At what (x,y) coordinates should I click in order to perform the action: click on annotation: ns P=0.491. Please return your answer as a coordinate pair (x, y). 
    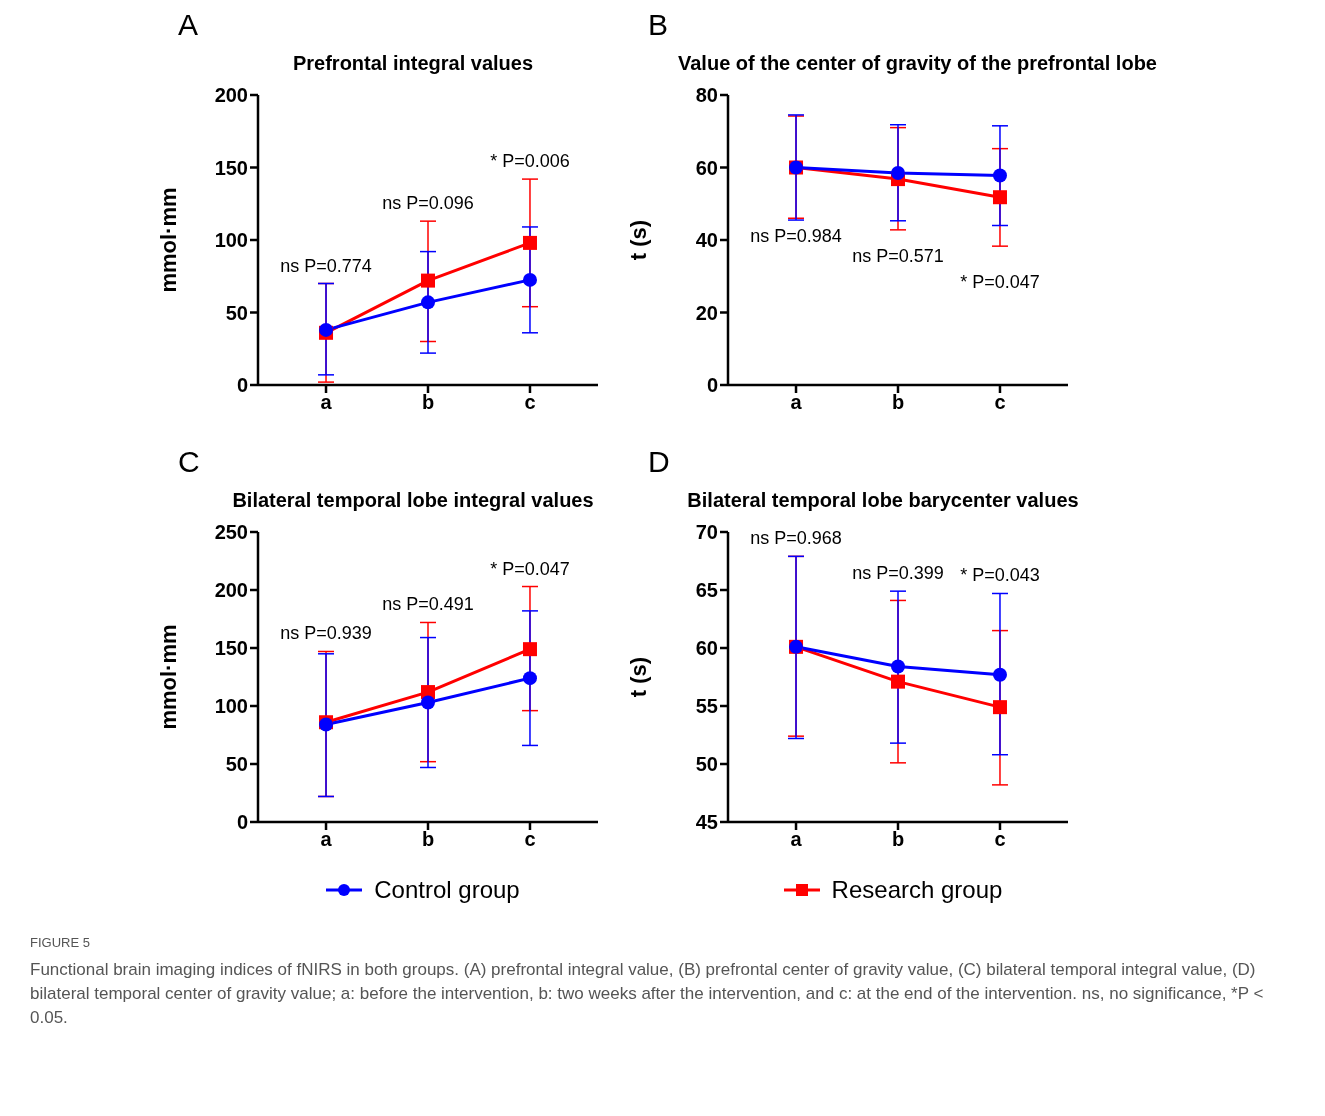
    Looking at the image, I should click on (428, 604).